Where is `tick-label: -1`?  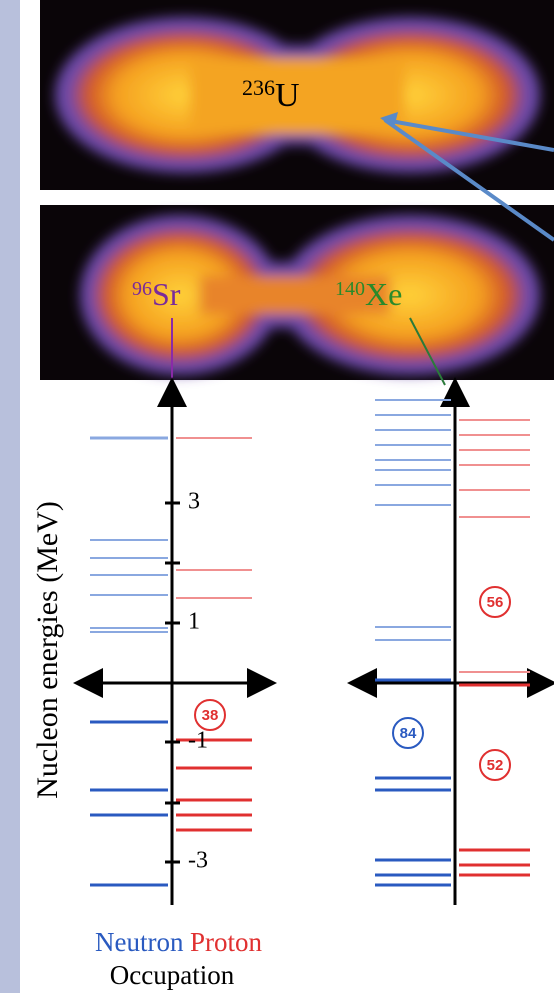
tick-label: -1 is located at coordinates (198, 741).